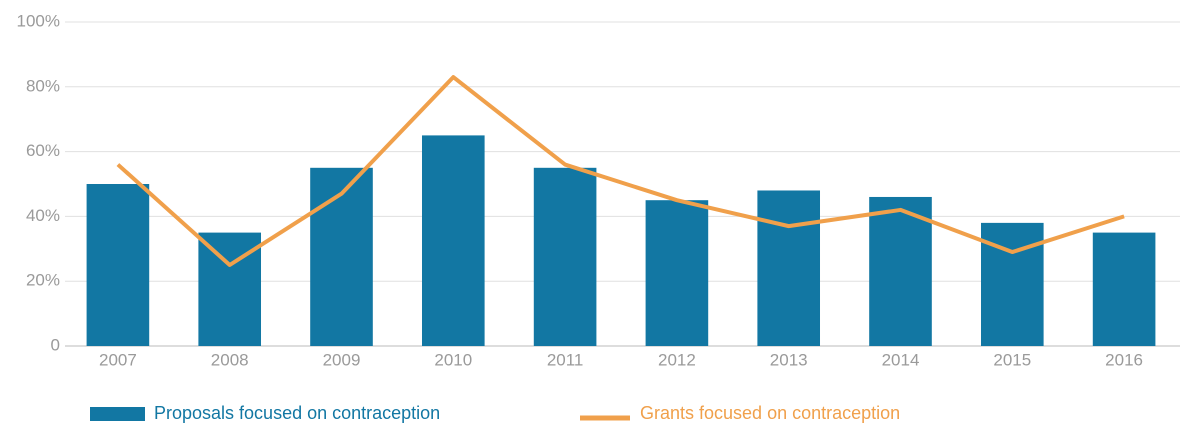  Describe the element at coordinates (1124, 359) in the screenshot. I see `x-tick-label: 2016` at that location.